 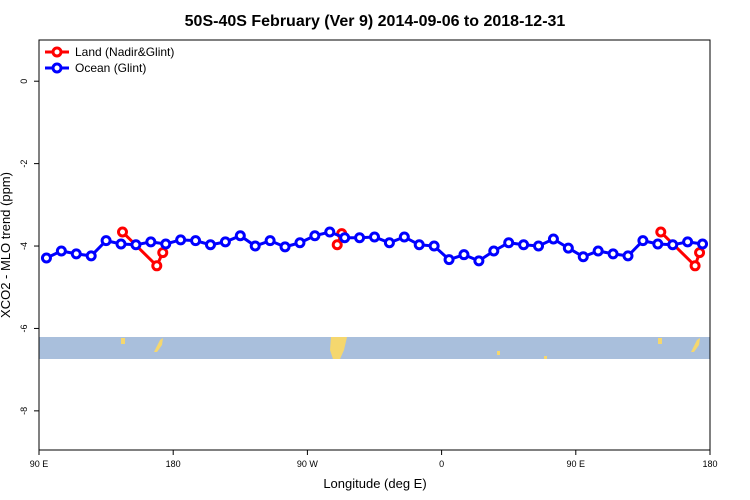 I want to click on y-tick-label: -6, so click(x=24, y=328).